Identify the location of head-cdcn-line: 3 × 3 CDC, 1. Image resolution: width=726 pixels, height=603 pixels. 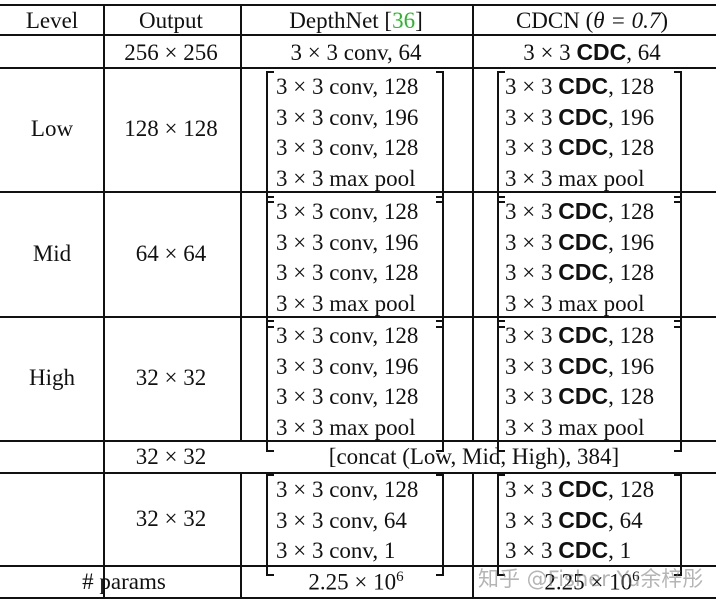
(568, 550).